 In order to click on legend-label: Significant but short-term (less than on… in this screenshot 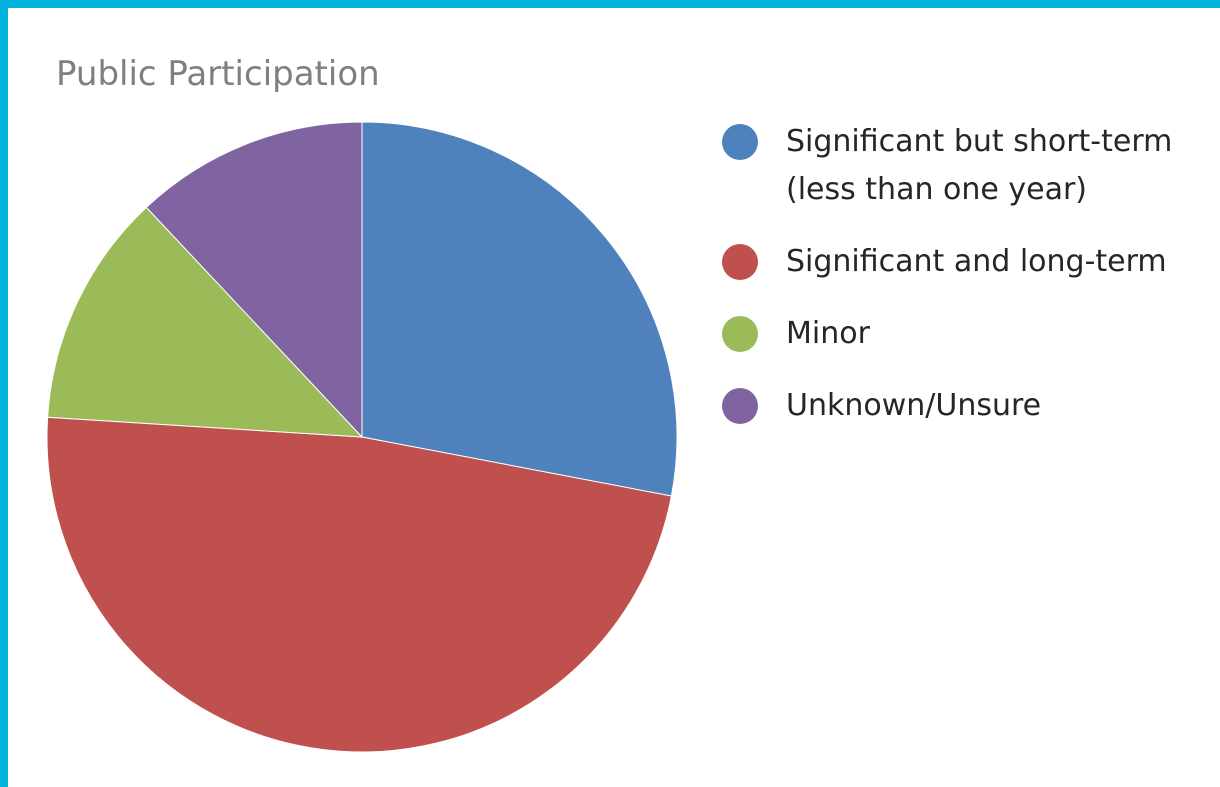, I will do `click(979, 165)`.